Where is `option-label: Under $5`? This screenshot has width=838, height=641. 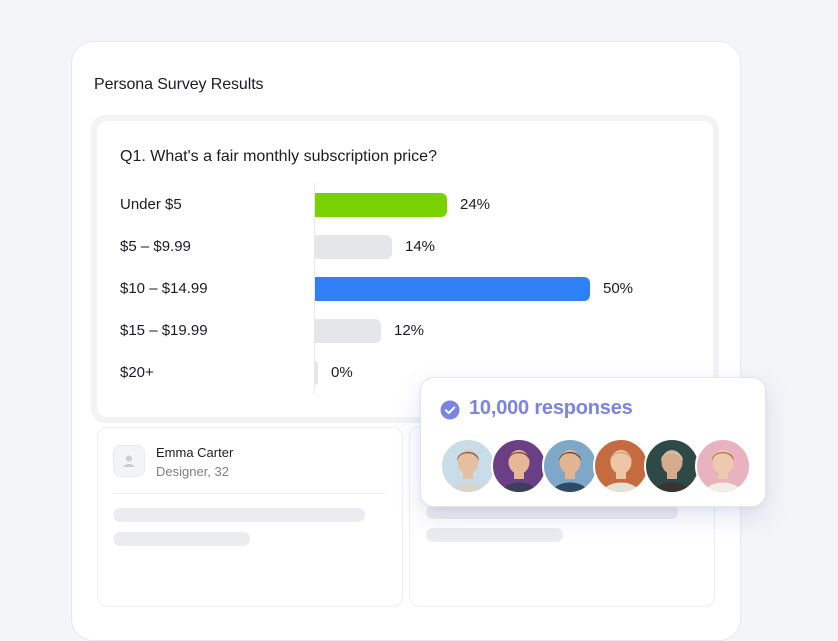
option-label: Under $5 is located at coordinates (151, 204).